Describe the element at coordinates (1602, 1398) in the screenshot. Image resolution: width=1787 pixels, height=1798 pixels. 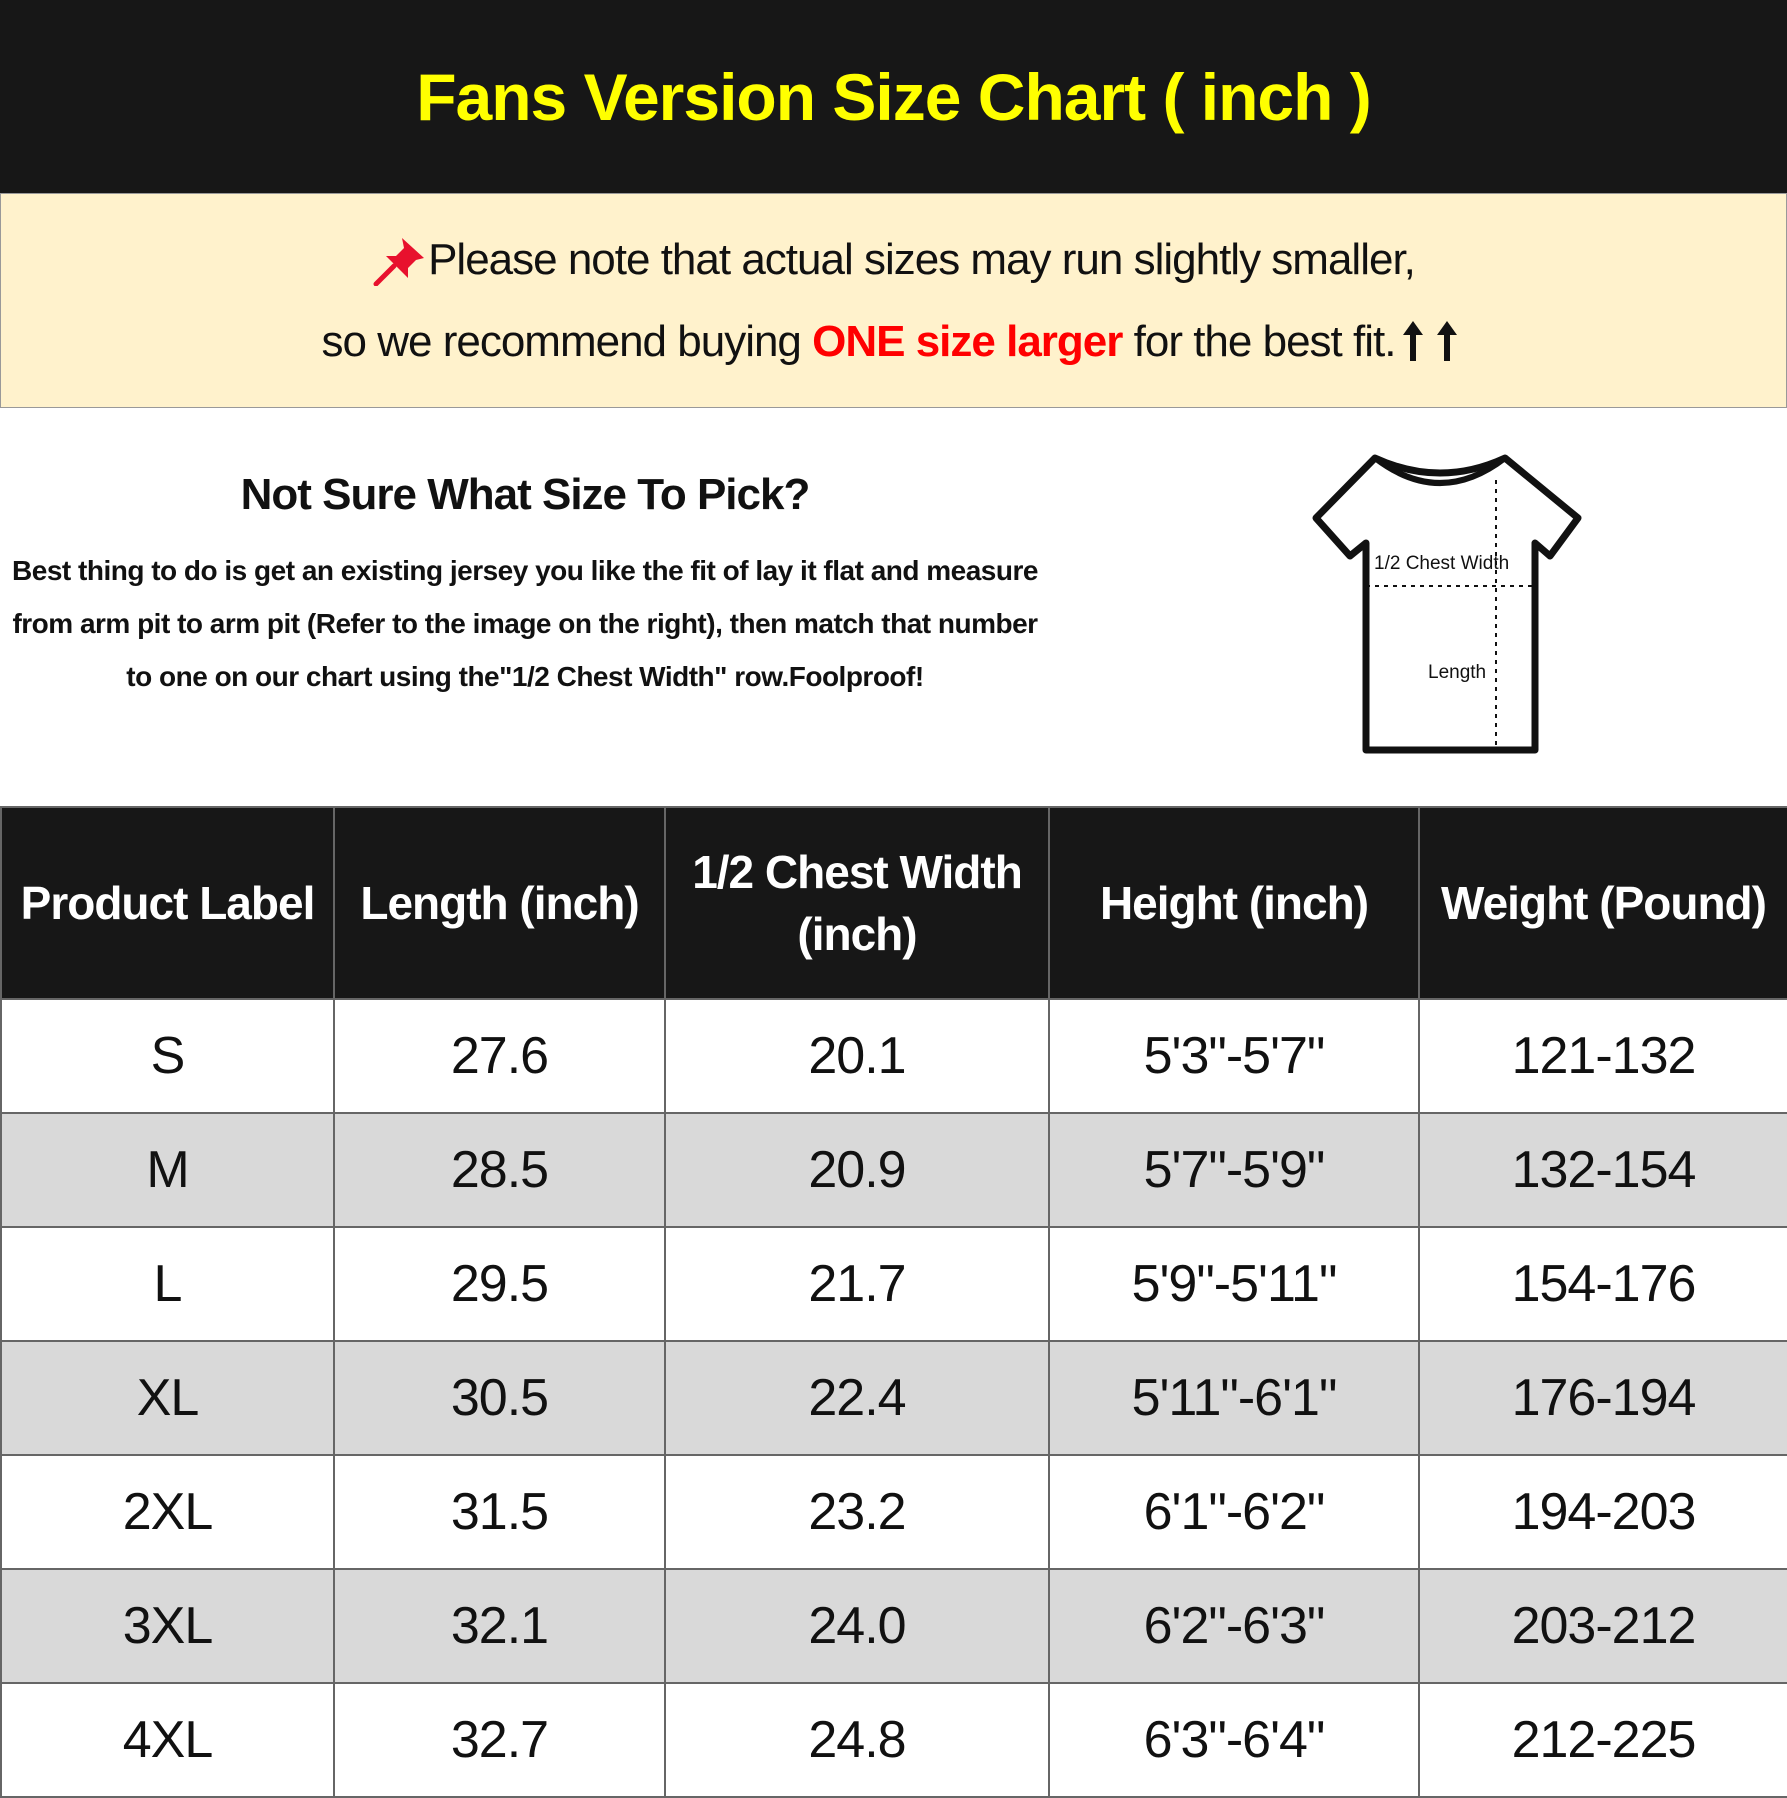
I see `table-cell: 176-194` at that location.